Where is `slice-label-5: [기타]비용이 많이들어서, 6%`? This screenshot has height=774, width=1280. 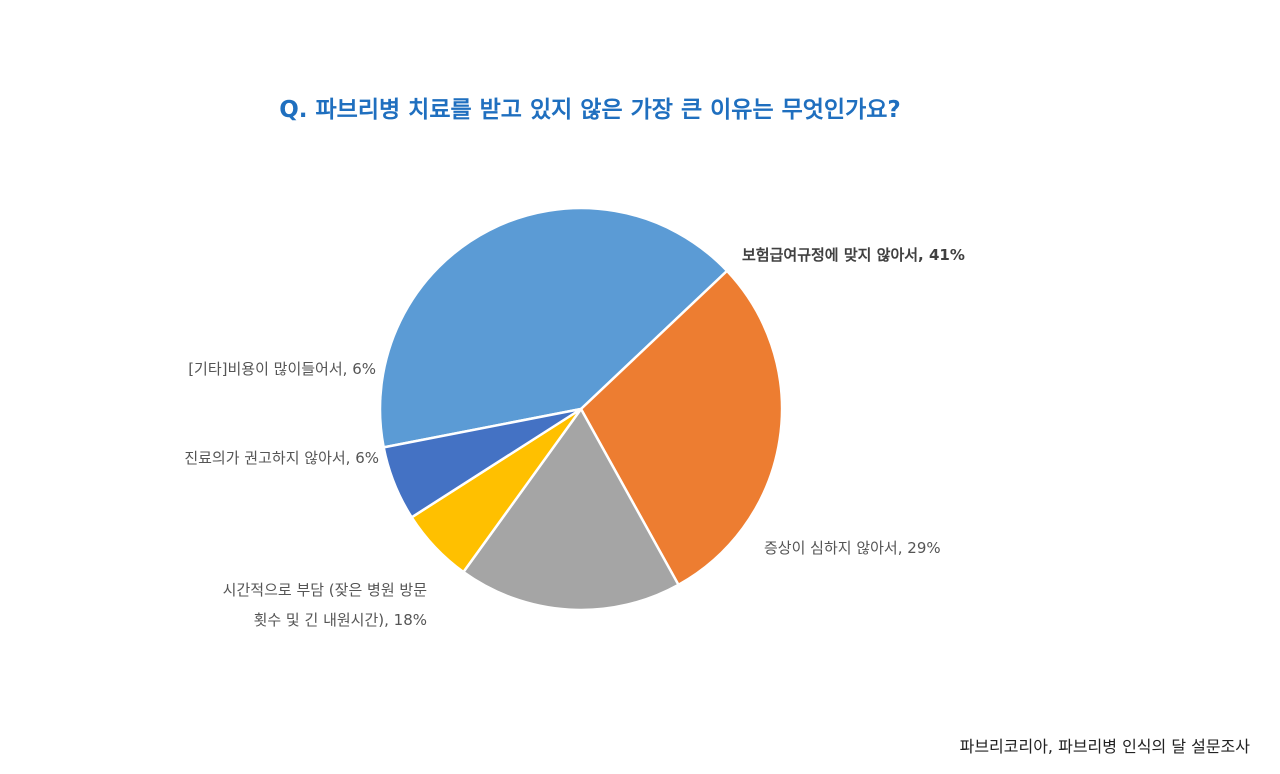
slice-label-5: [기타]비용이 많이들어서, 6% is located at coordinates (282, 369).